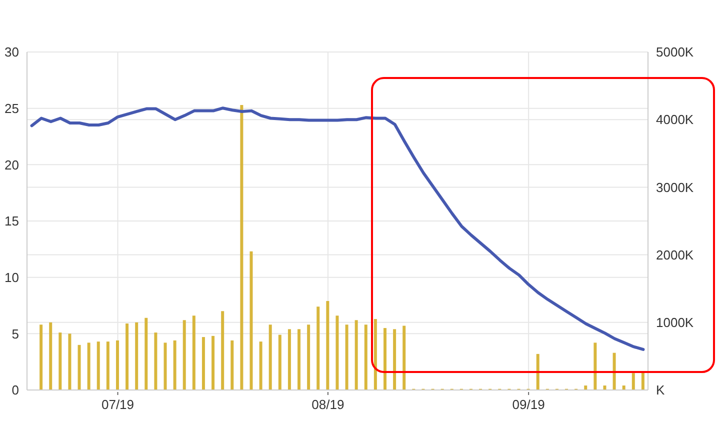 The width and height of the screenshot is (720, 422). I want to click on y-tick-label: 5, so click(15, 334).